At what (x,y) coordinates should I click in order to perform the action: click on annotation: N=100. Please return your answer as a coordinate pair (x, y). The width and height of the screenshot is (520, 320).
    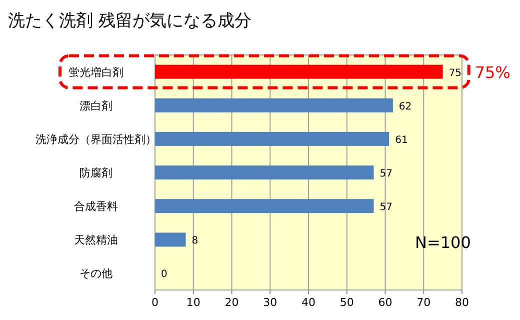
    Looking at the image, I should click on (443, 242).